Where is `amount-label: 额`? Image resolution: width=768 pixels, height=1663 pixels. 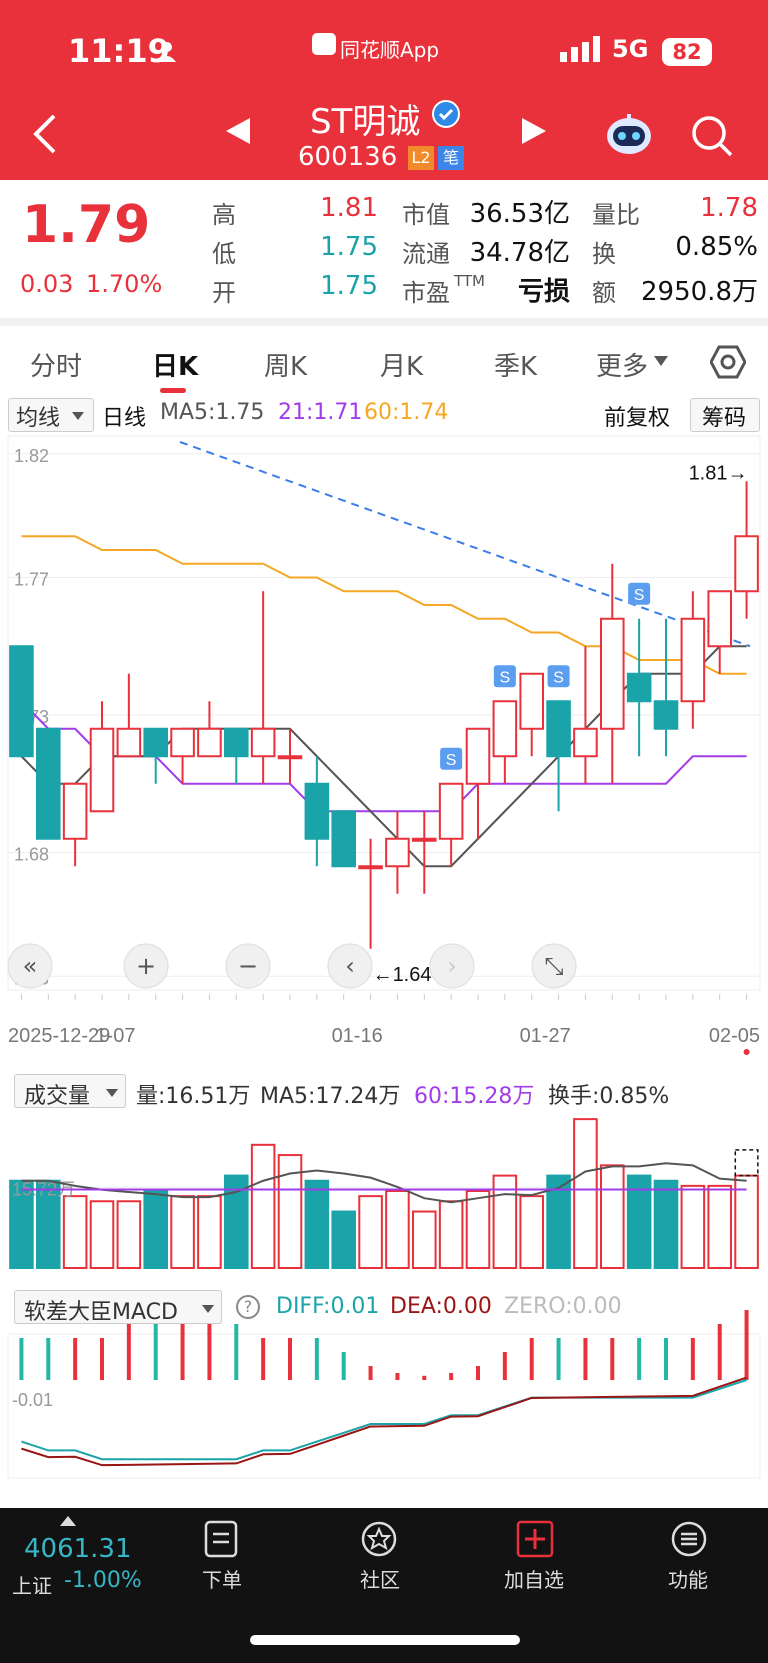 amount-label: 额 is located at coordinates (604, 293).